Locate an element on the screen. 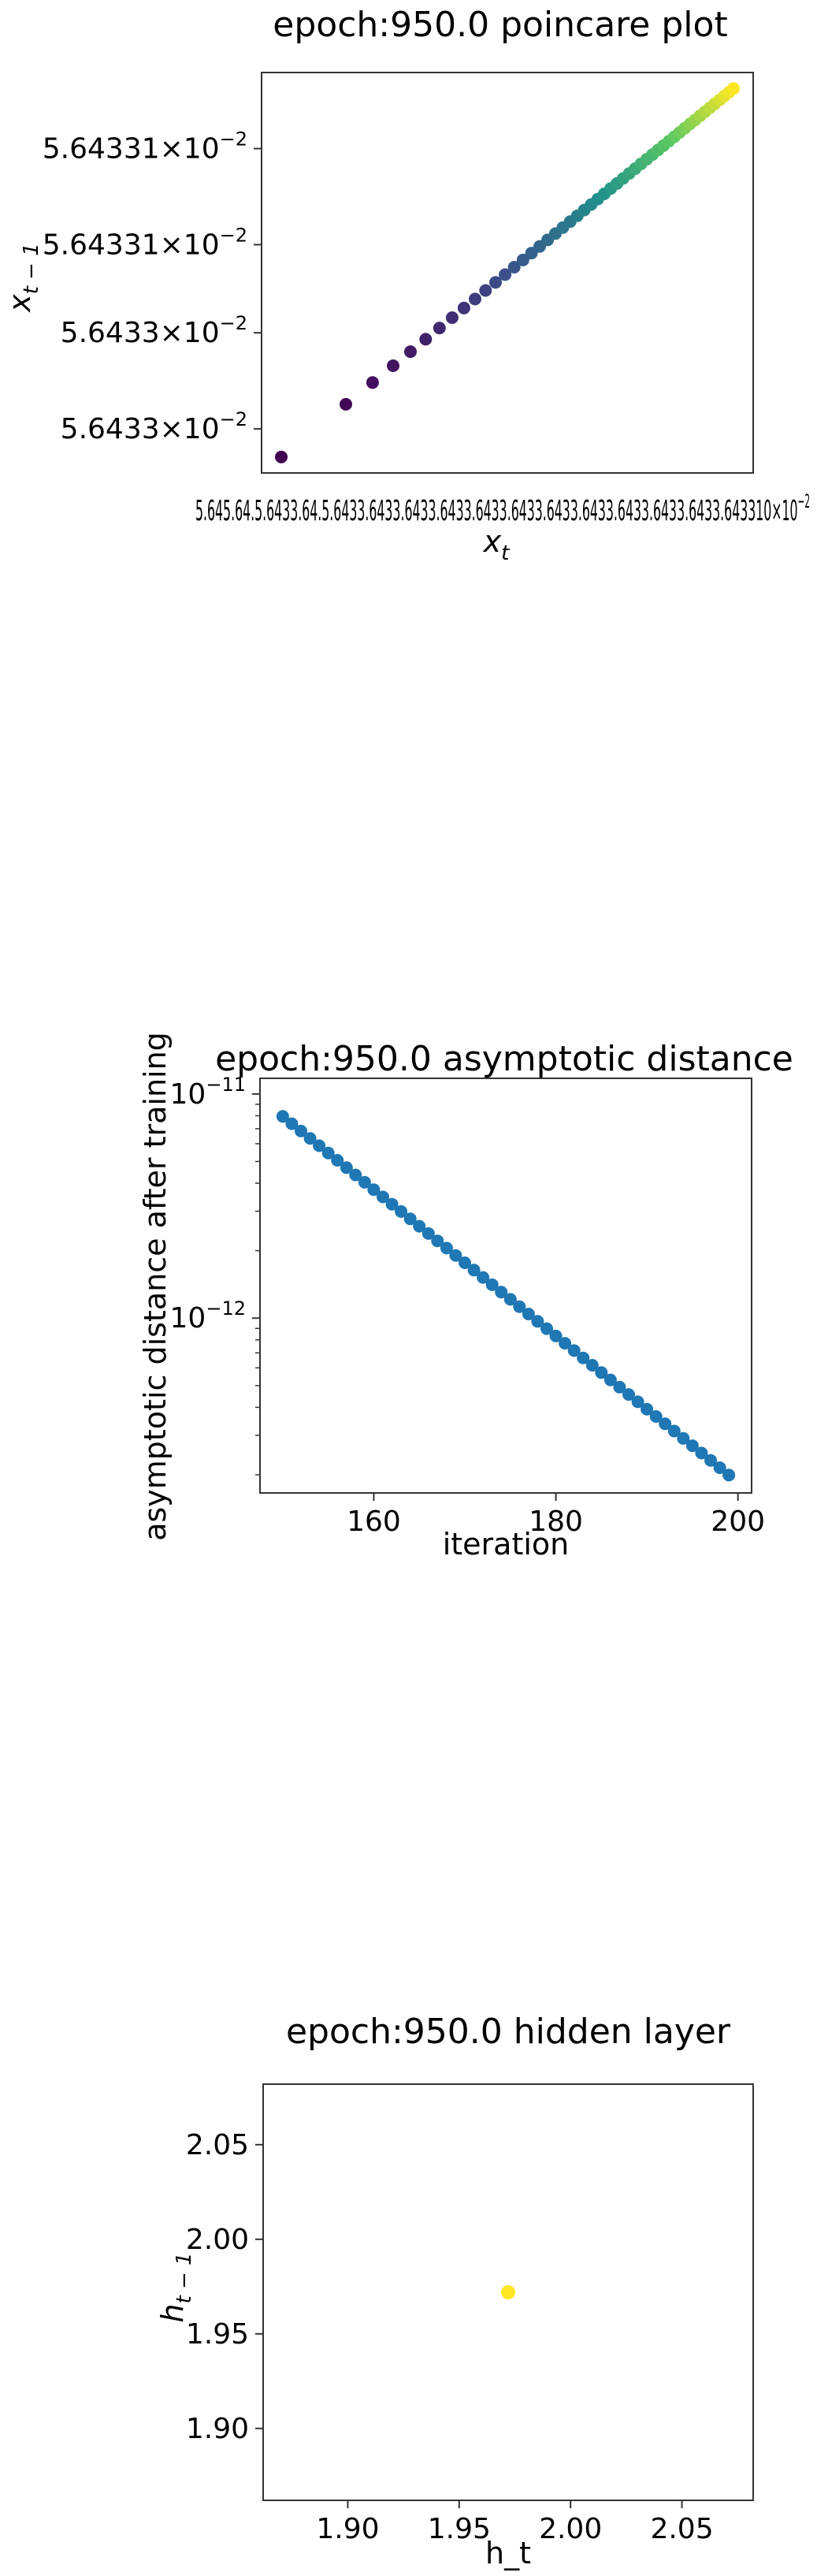 The width and height of the screenshot is (817, 2576). hidden-layer-x-tick-label: 1.90 is located at coordinates (347, 2529).